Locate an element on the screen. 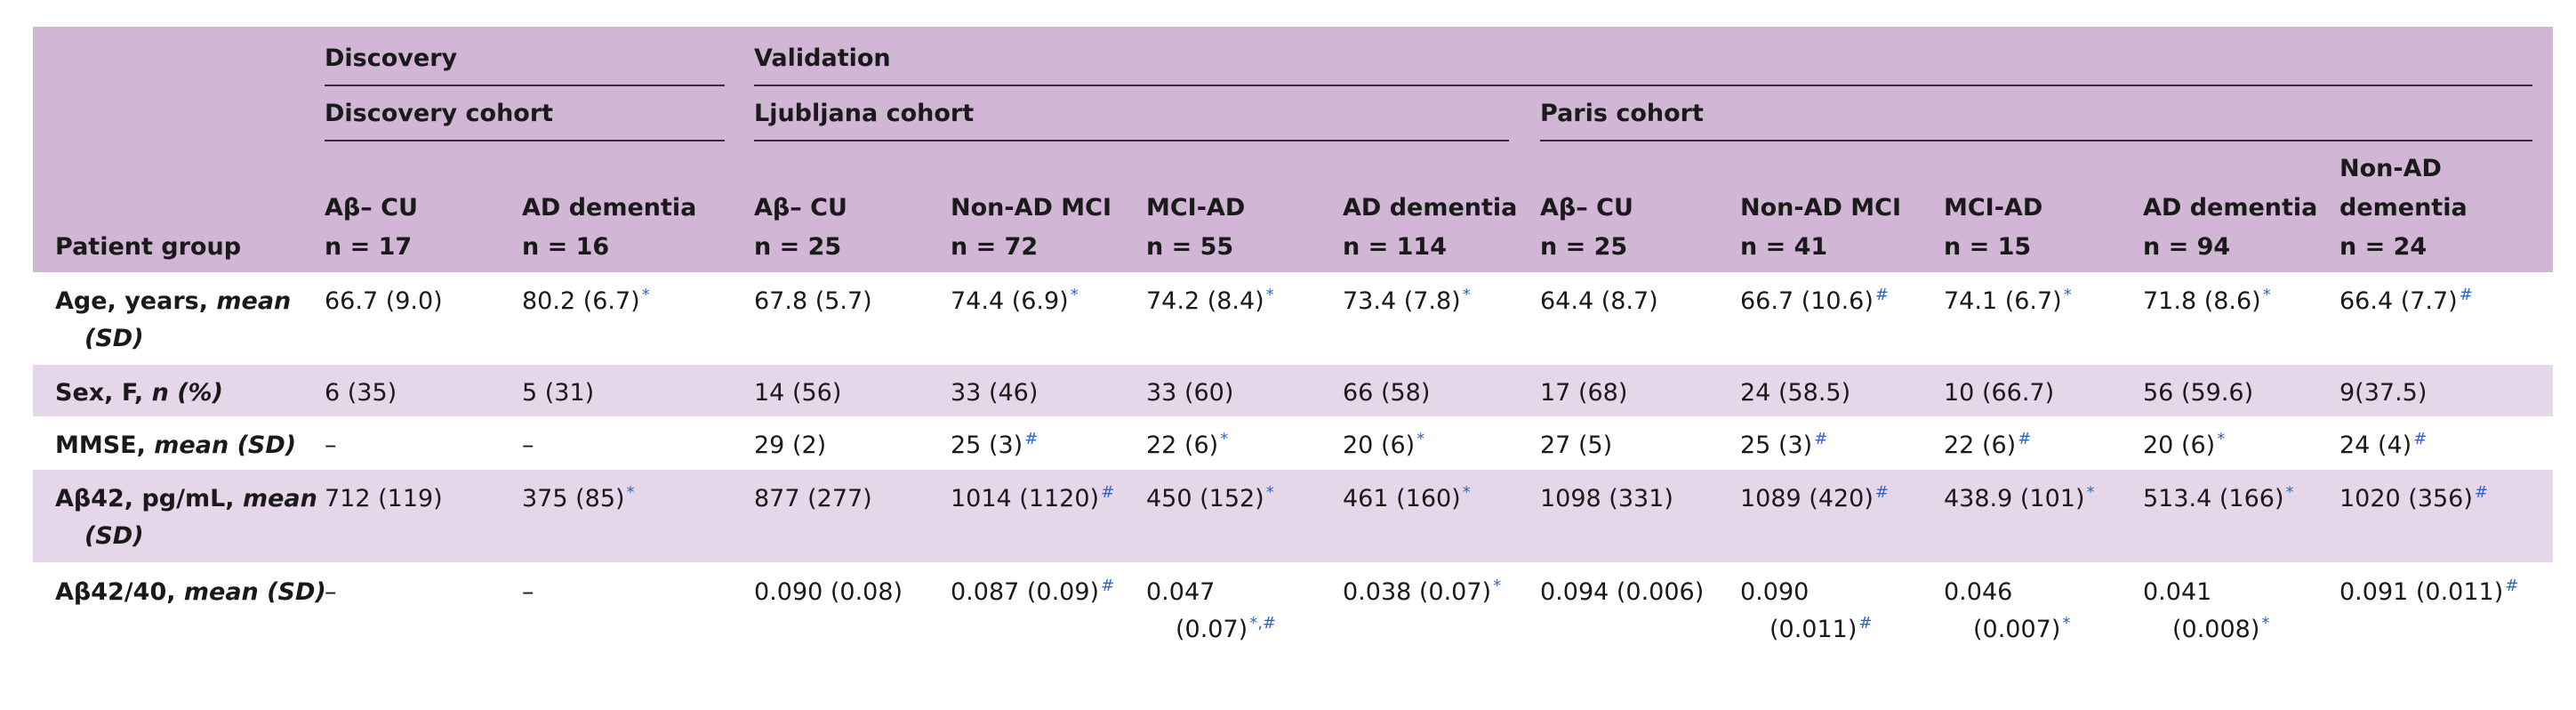 Image resolution: width=2576 pixels, height=710 pixels. col-header-name: dementia is located at coordinates (2403, 208).